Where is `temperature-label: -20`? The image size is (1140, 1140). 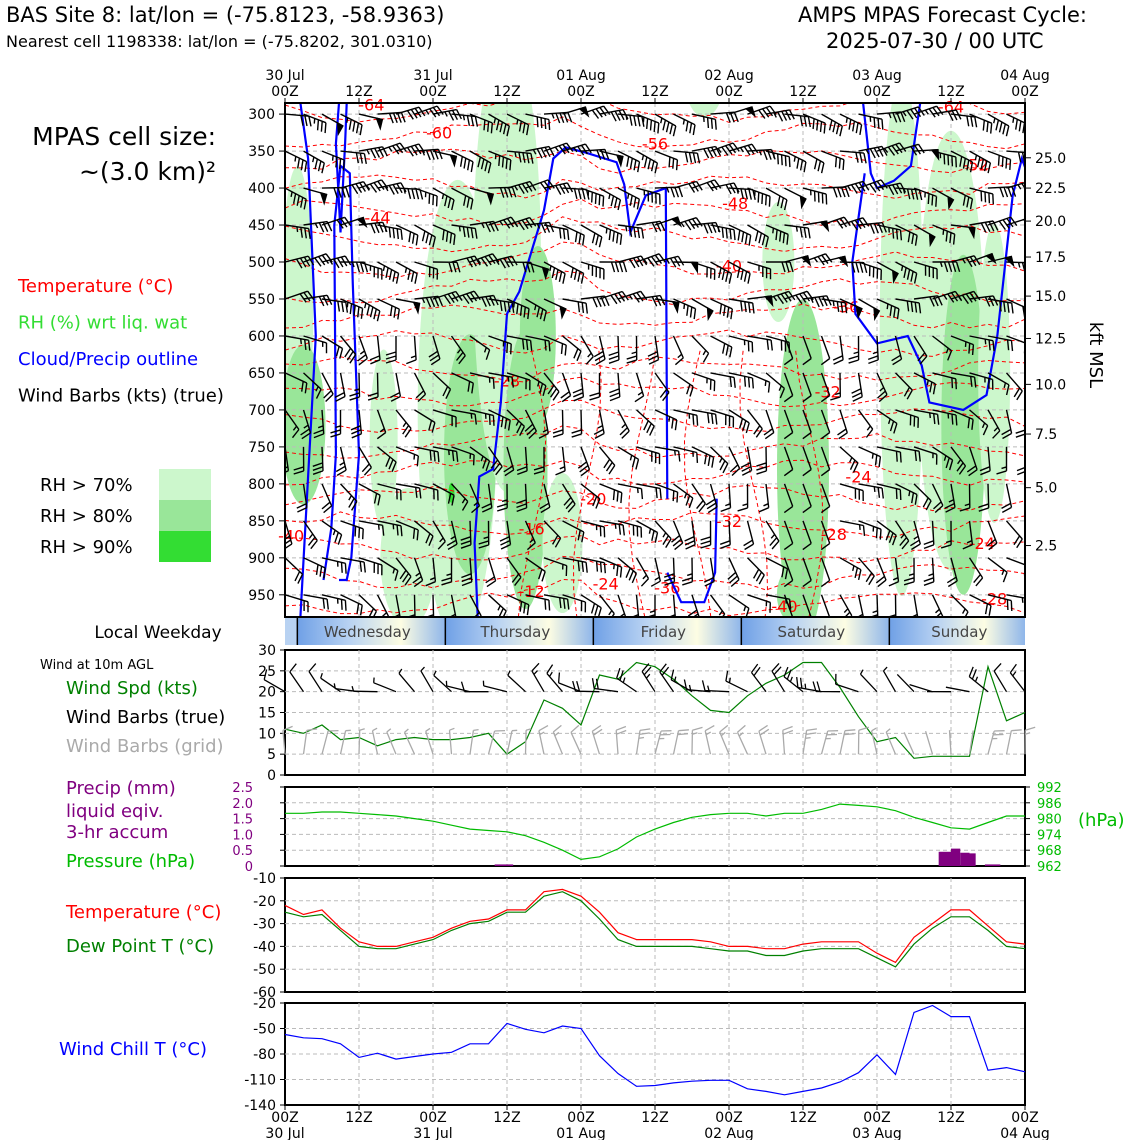
temperature-label: -20 is located at coordinates (593, 499).